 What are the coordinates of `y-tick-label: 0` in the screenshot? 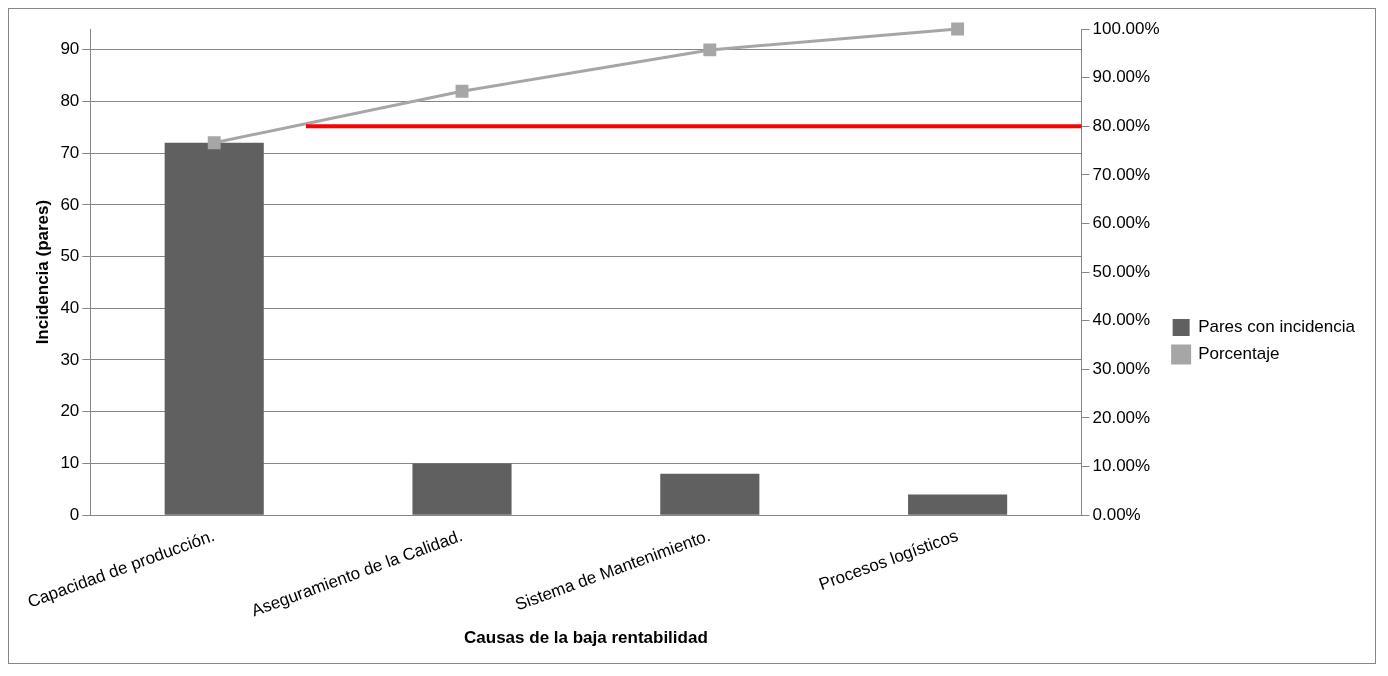 It's located at (74, 514).